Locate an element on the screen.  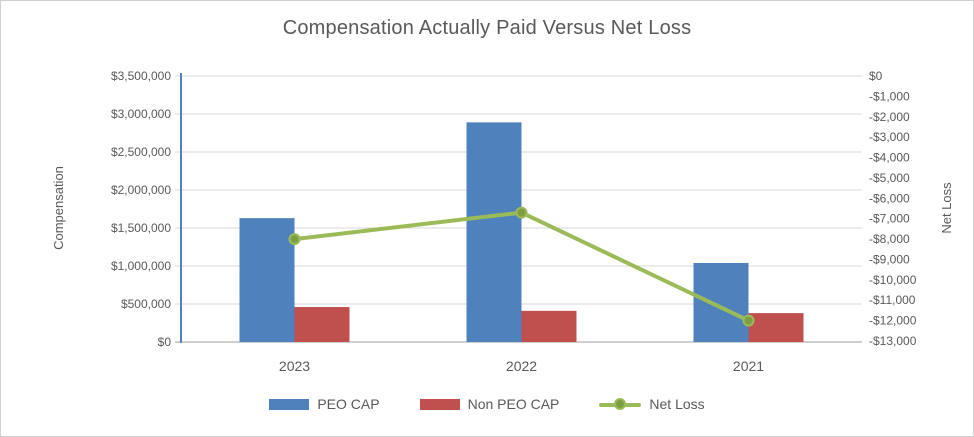
category-label-2021: 2021 is located at coordinates (748, 366).